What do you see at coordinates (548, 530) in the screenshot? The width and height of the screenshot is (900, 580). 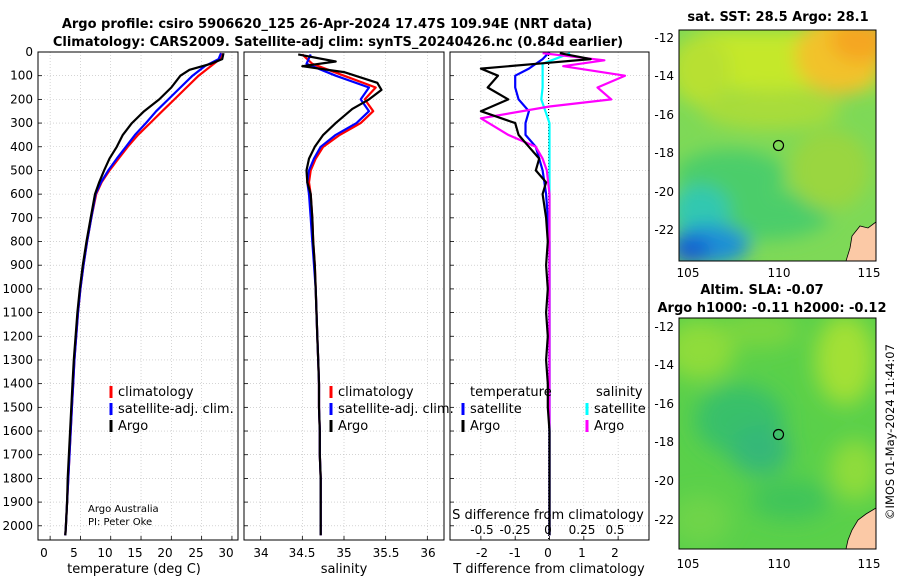 I see `s-difference-tick: 0` at bounding box center [548, 530].